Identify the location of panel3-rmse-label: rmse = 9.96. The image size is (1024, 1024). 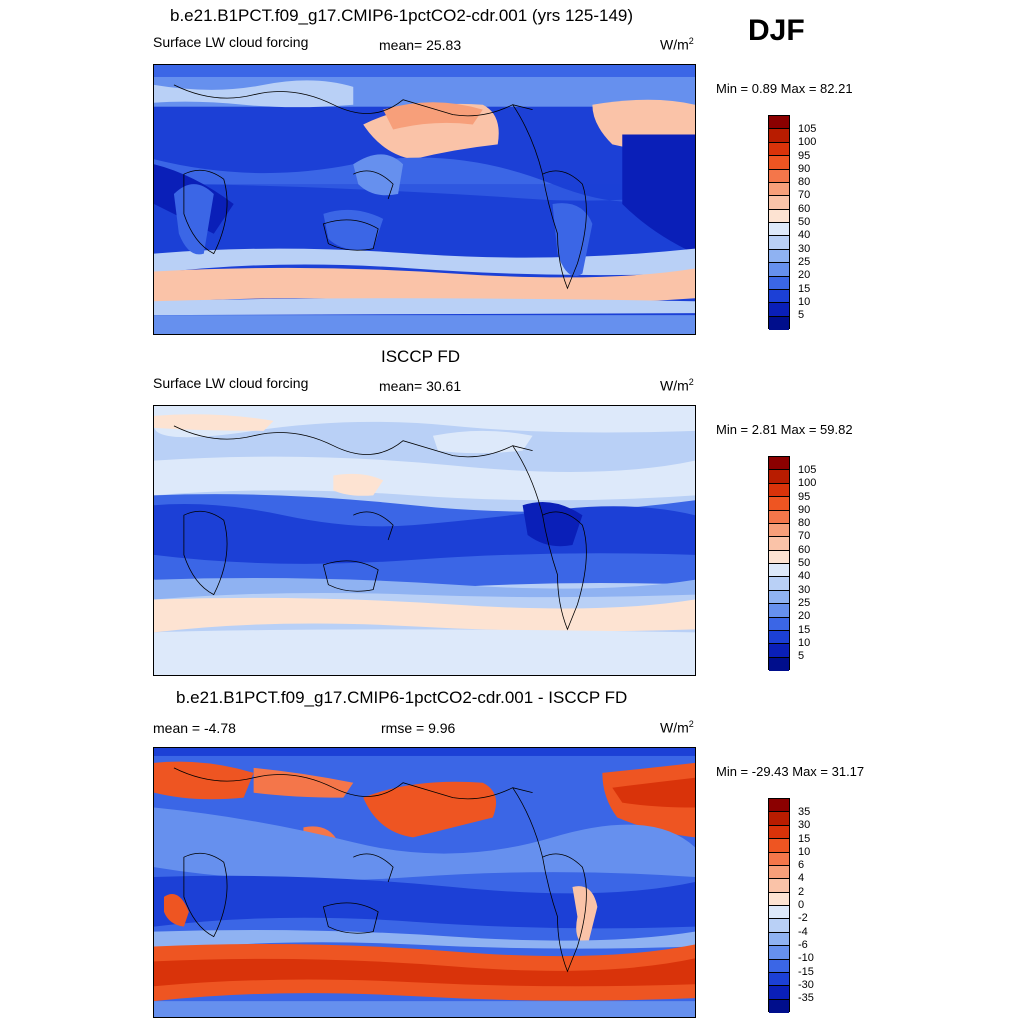
(418, 728).